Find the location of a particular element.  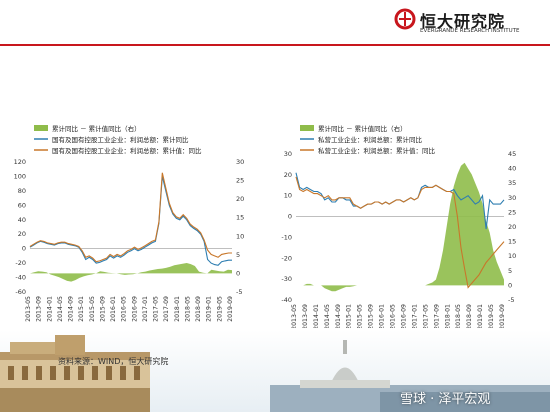

legend-label: 国有及国有控股工业企业：利润总额：累计值：同比 is located at coordinates (127, 150).